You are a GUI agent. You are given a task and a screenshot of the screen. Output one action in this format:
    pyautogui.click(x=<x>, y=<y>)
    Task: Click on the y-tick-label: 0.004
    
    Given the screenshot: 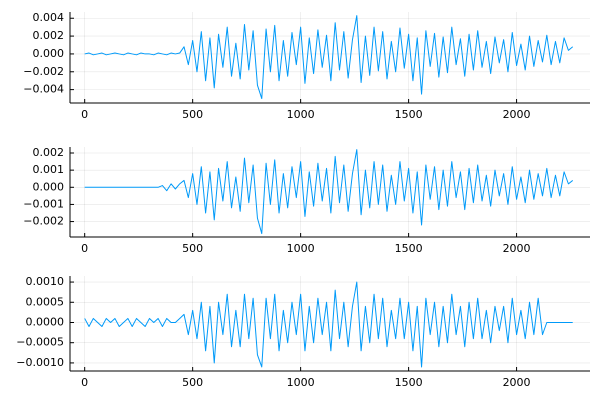 What is the action you would take?
    pyautogui.click(x=49, y=17)
    